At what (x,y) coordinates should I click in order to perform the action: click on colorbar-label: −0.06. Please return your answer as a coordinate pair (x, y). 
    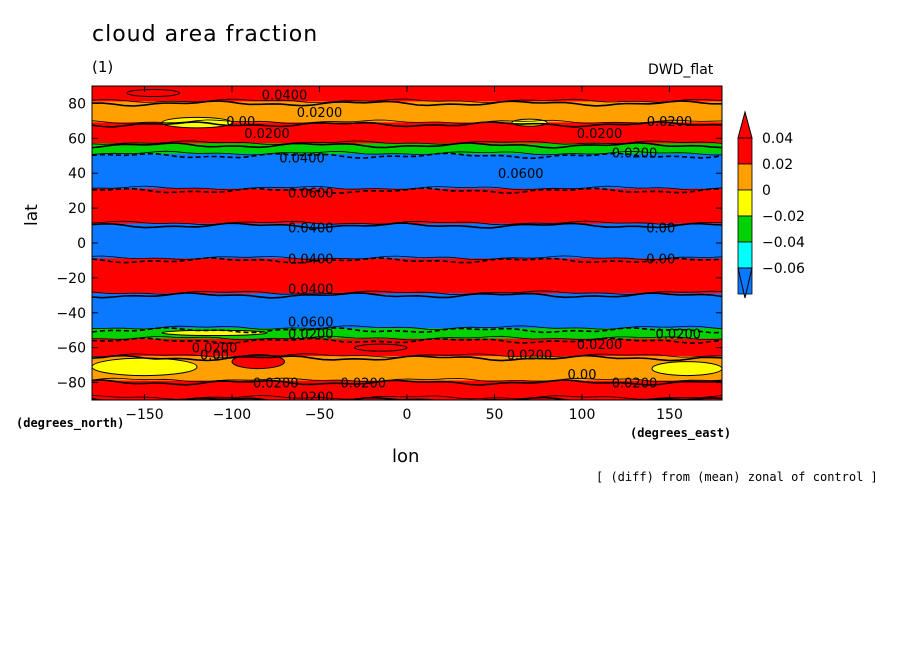
    Looking at the image, I should click on (783, 269).